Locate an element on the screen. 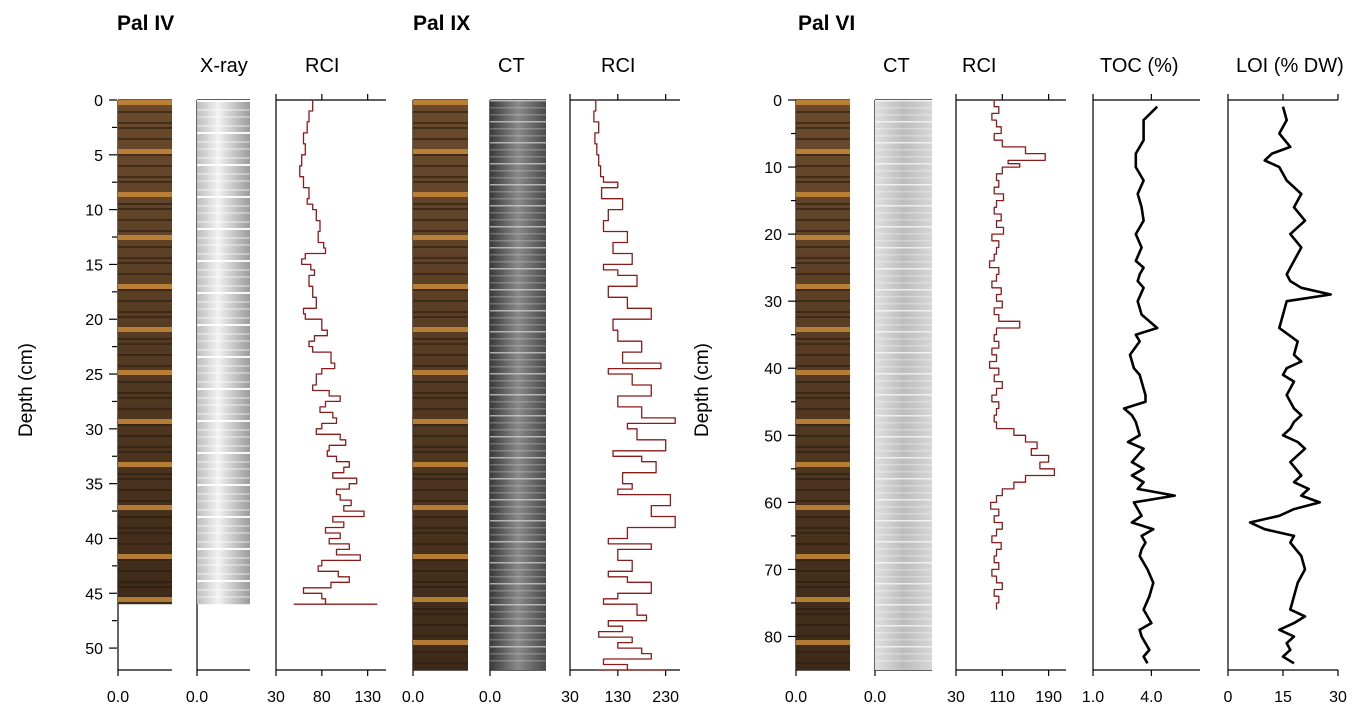 The width and height of the screenshot is (1362, 708). ct-image-pal-ix is located at coordinates (518, 385).